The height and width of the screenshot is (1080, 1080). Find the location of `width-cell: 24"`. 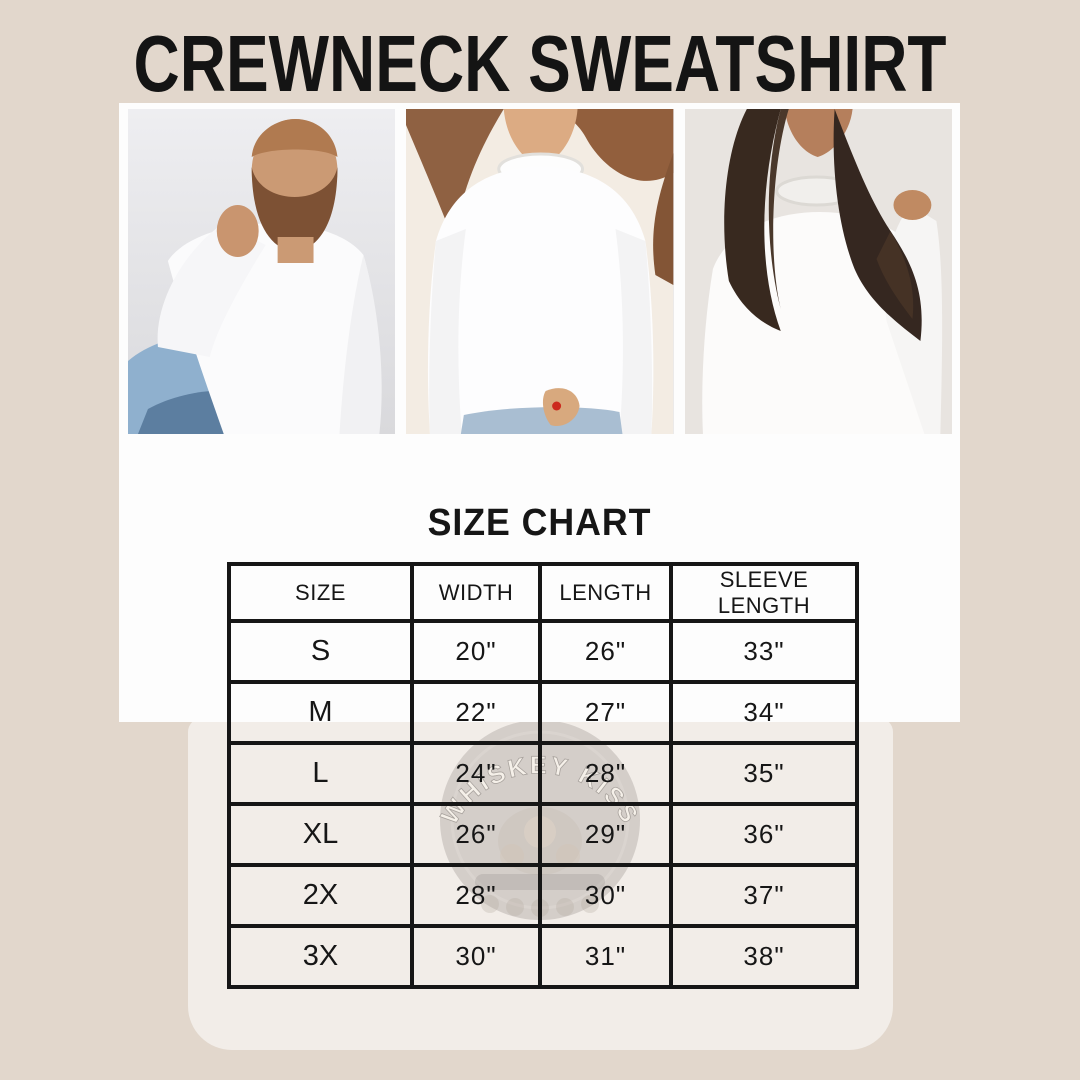

width-cell: 24" is located at coordinates (476, 773).